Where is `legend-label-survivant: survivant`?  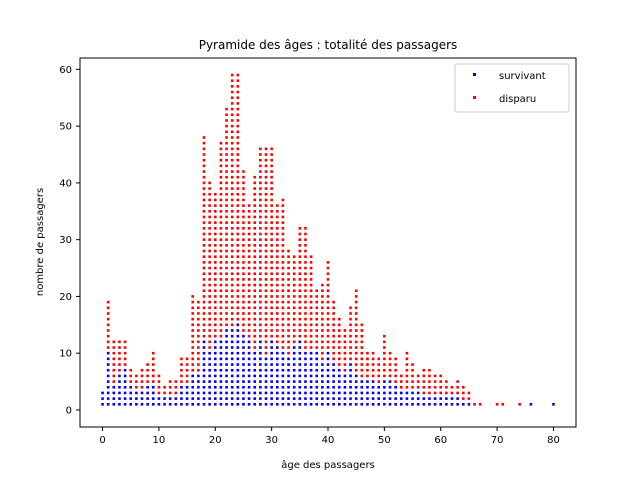 legend-label-survivant: survivant is located at coordinates (522, 76).